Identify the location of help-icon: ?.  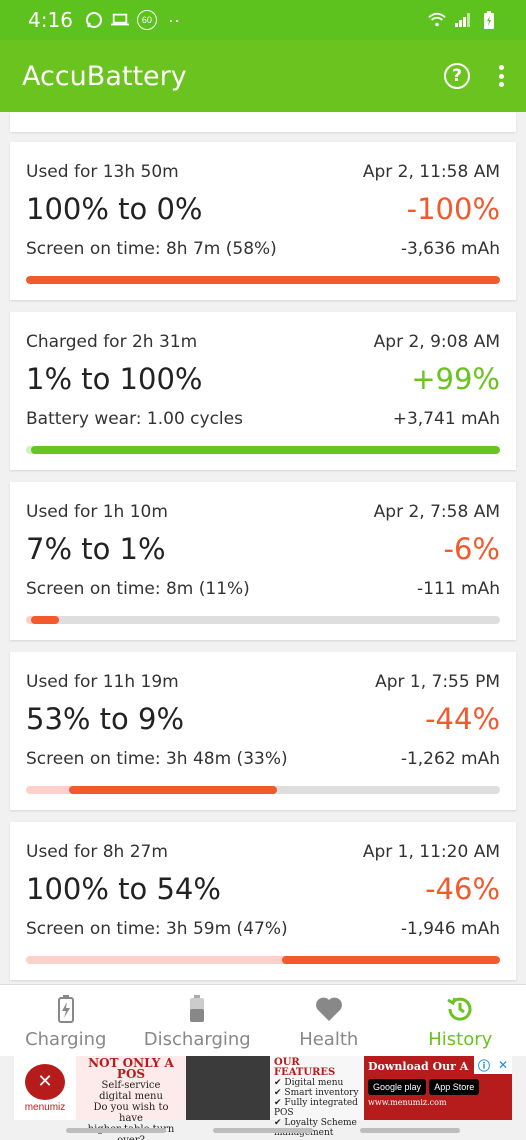
(457, 76).